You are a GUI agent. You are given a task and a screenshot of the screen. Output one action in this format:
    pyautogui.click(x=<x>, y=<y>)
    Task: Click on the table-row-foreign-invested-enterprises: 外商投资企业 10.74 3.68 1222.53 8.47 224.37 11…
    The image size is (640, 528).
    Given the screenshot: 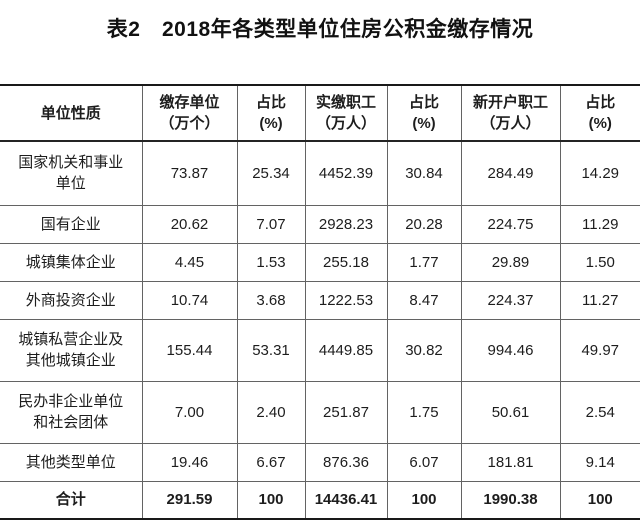 What is the action you would take?
    pyautogui.click(x=320, y=300)
    